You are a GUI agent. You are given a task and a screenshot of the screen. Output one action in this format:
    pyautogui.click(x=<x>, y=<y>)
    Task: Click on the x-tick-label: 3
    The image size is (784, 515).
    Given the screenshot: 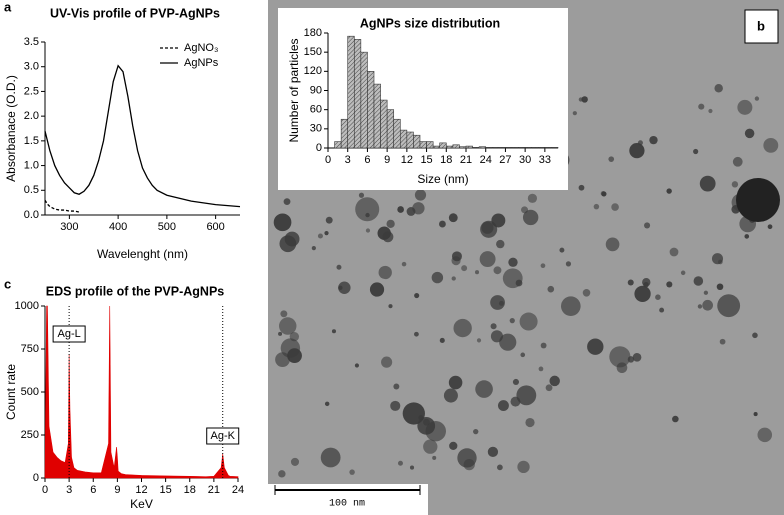 What is the action you would take?
    pyautogui.click(x=69, y=490)
    